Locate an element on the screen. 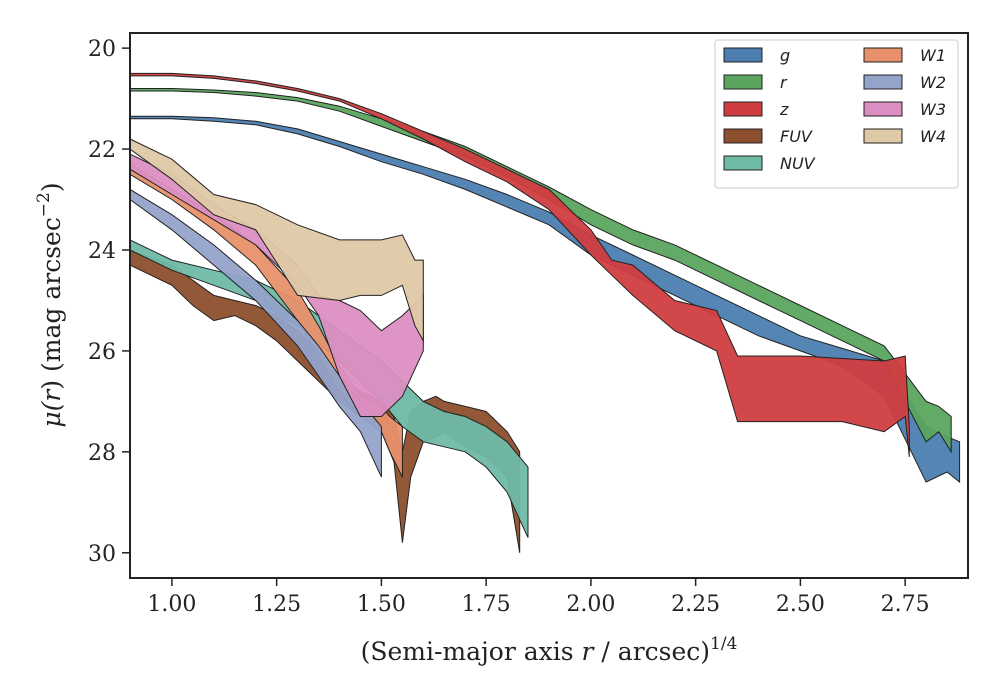  legend-swatch-w3 is located at coordinates (883, 109).